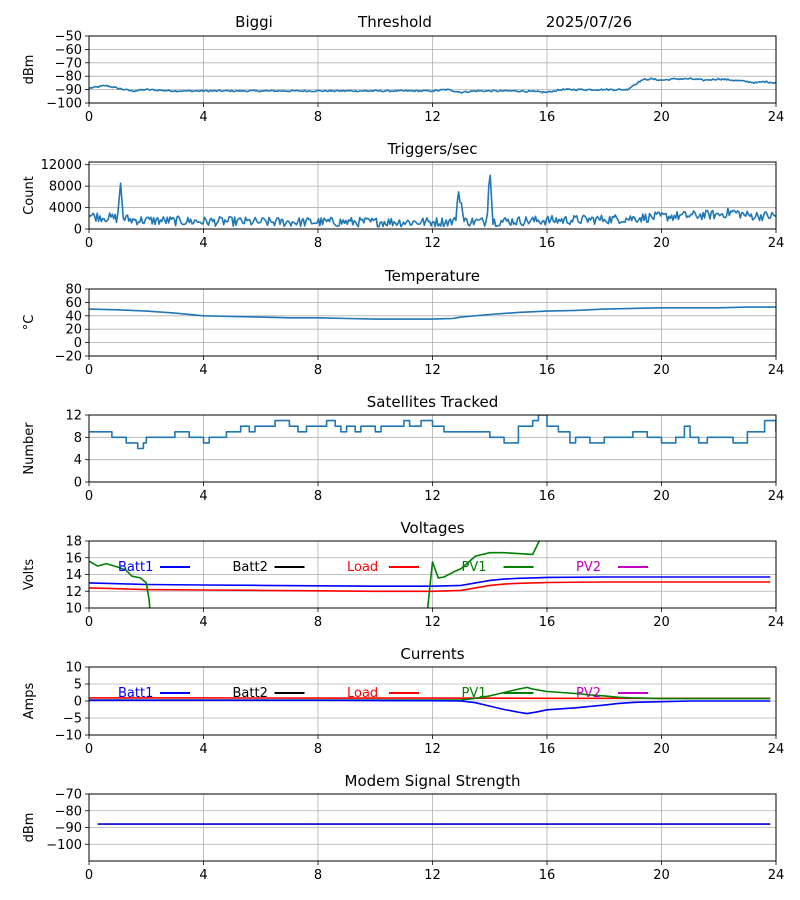 This screenshot has width=800, height=900. I want to click on y-tick-label: 12000, so click(61, 165).